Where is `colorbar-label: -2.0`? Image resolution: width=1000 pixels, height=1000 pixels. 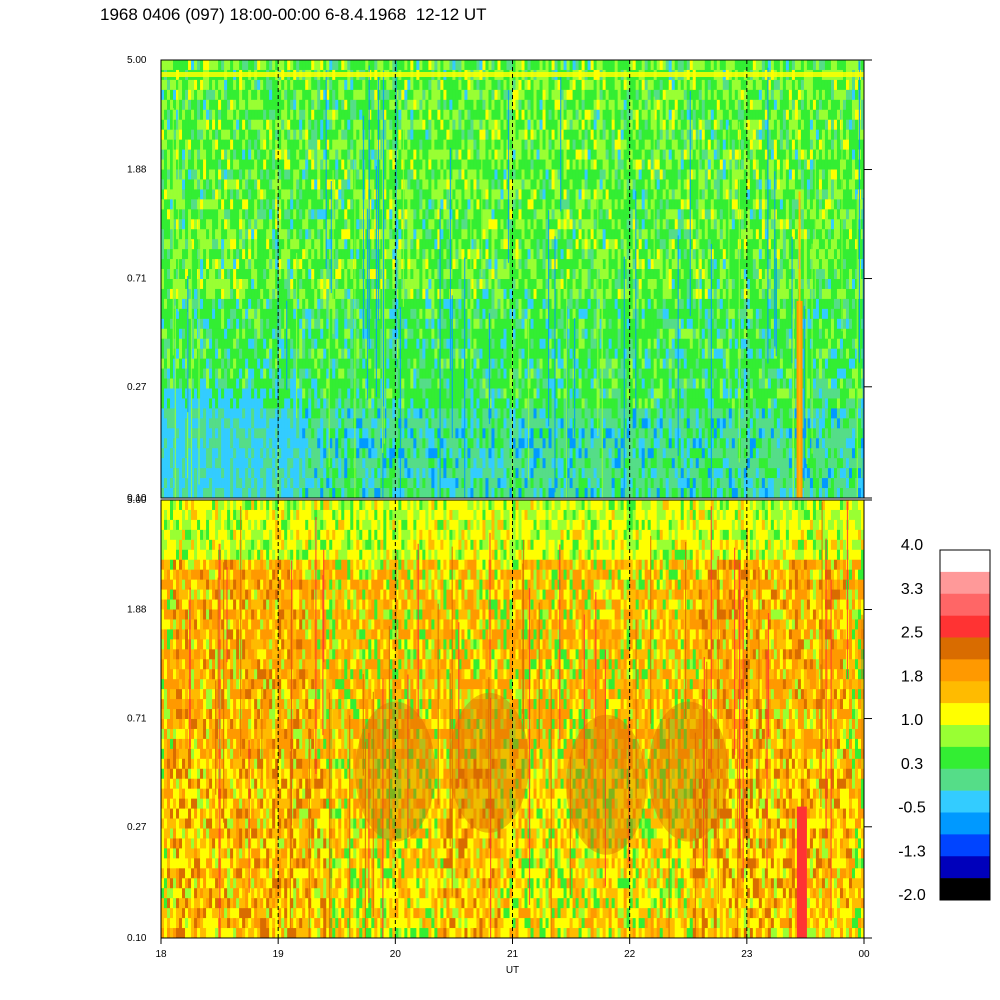 colorbar-label: -2.0 is located at coordinates (912, 895).